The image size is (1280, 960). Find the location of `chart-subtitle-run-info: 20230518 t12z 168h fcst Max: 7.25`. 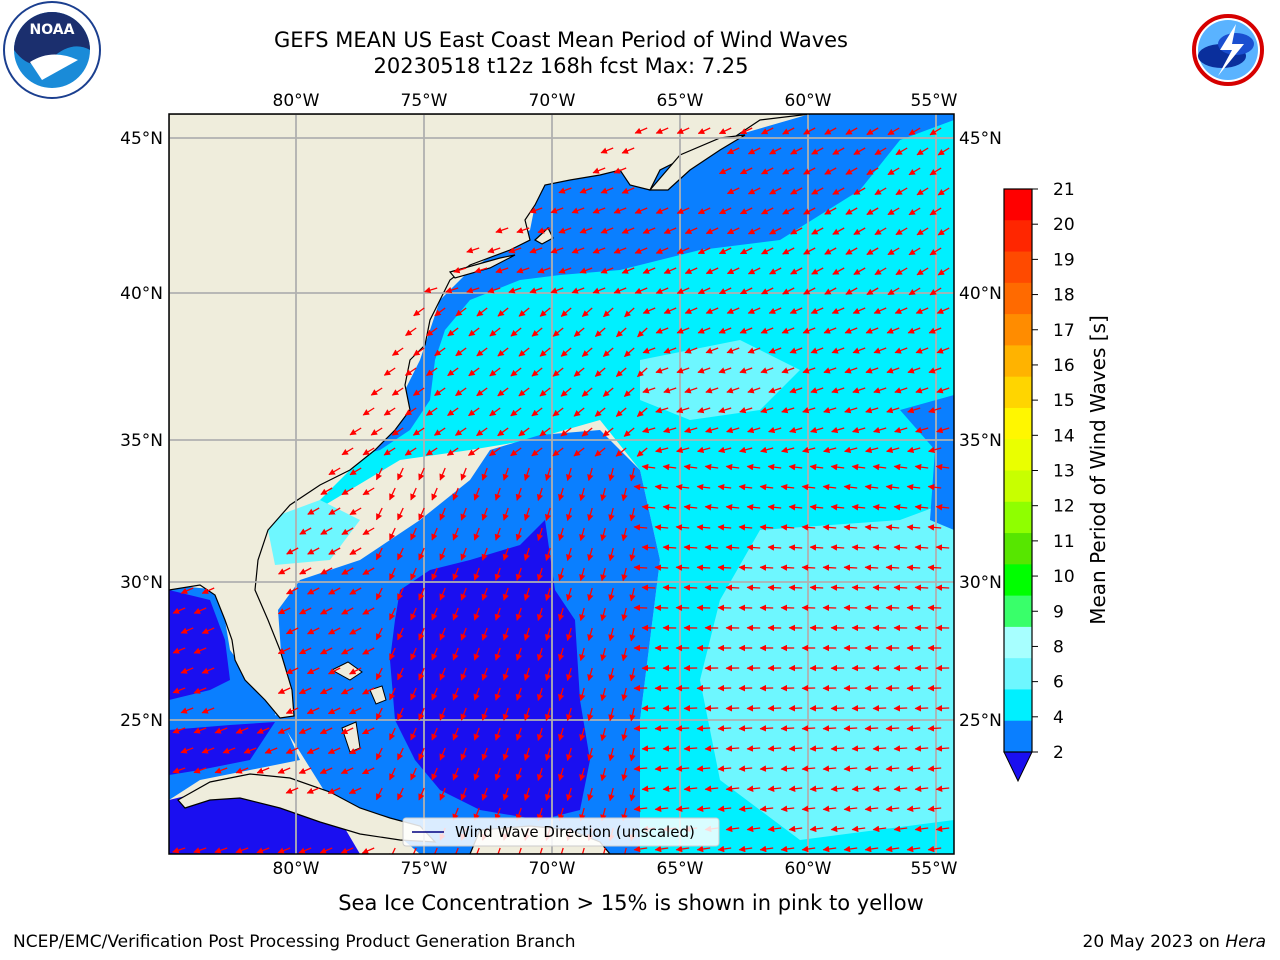

chart-subtitle-run-info: 20230518 t12z 168h fcst Max: 7.25 is located at coordinates (561, 66).